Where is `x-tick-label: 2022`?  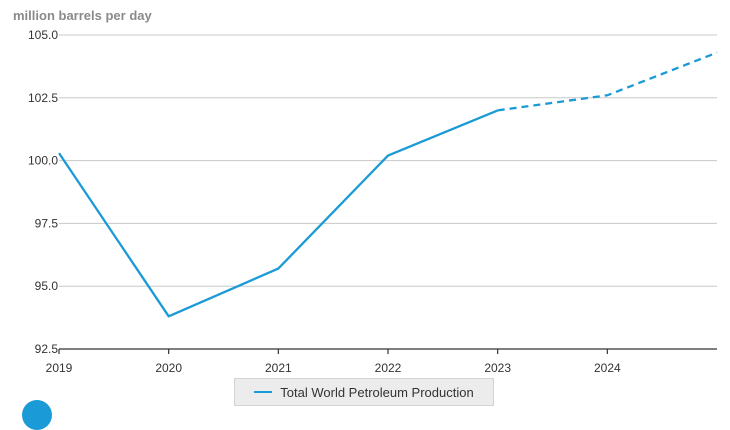
x-tick-label: 2022 is located at coordinates (388, 368).